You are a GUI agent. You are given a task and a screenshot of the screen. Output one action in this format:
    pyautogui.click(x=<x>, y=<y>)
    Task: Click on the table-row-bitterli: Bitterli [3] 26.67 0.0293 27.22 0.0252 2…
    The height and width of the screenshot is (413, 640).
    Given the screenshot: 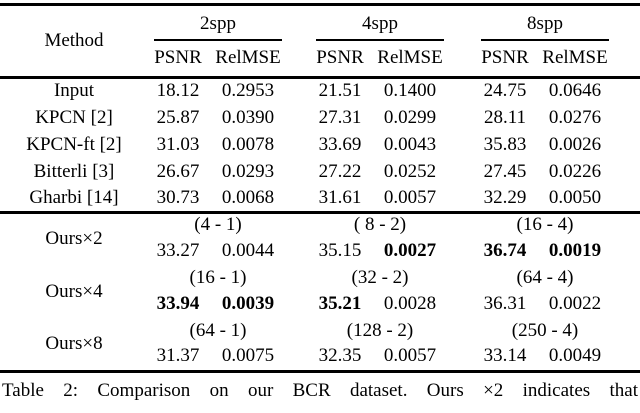 What is the action you would take?
    pyautogui.click(x=320, y=172)
    